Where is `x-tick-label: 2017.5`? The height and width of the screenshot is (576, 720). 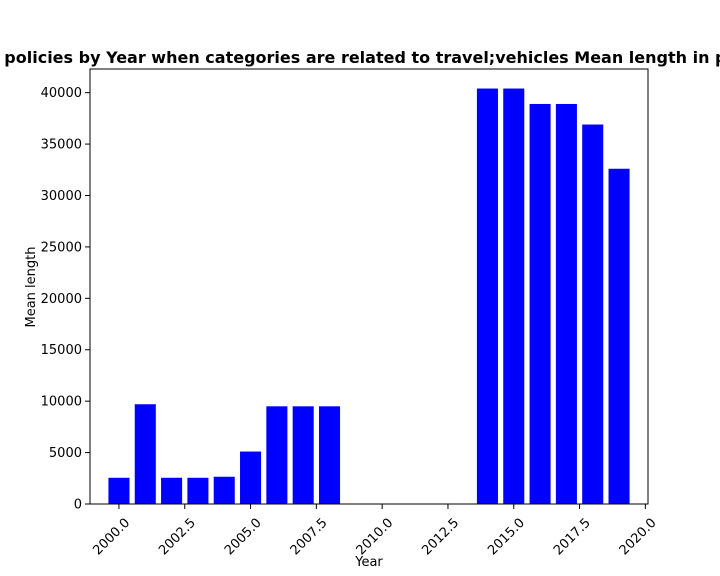
x-tick-label: 2017.5 is located at coordinates (572, 537).